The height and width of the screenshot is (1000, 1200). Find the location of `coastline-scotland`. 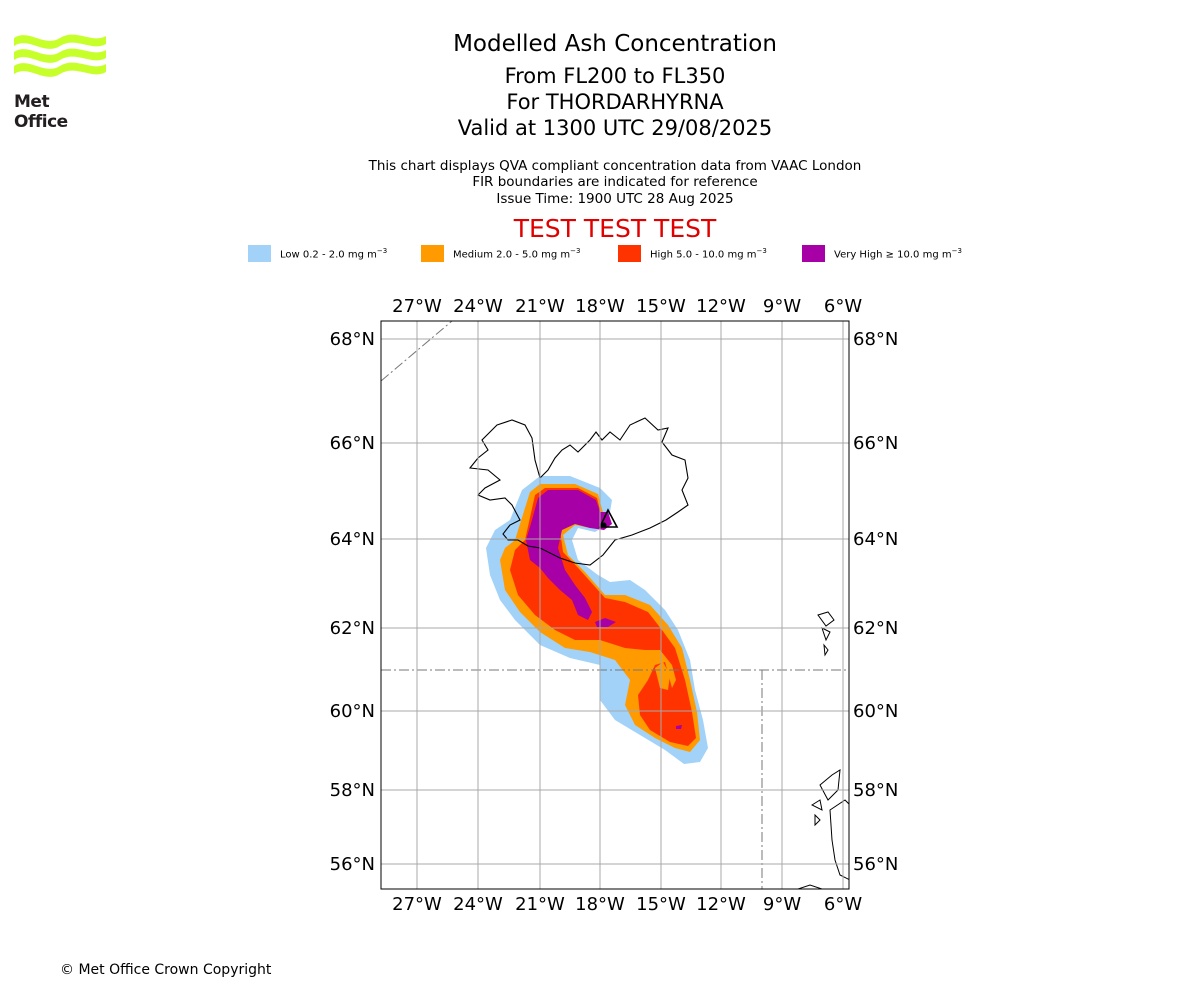

coastline-scotland is located at coordinates (822, 829).